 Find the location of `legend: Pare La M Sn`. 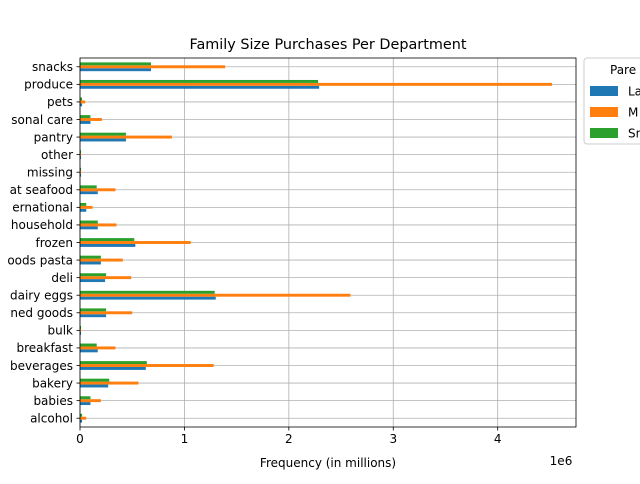

legend: Pare La M Sn is located at coordinates (611, 101).